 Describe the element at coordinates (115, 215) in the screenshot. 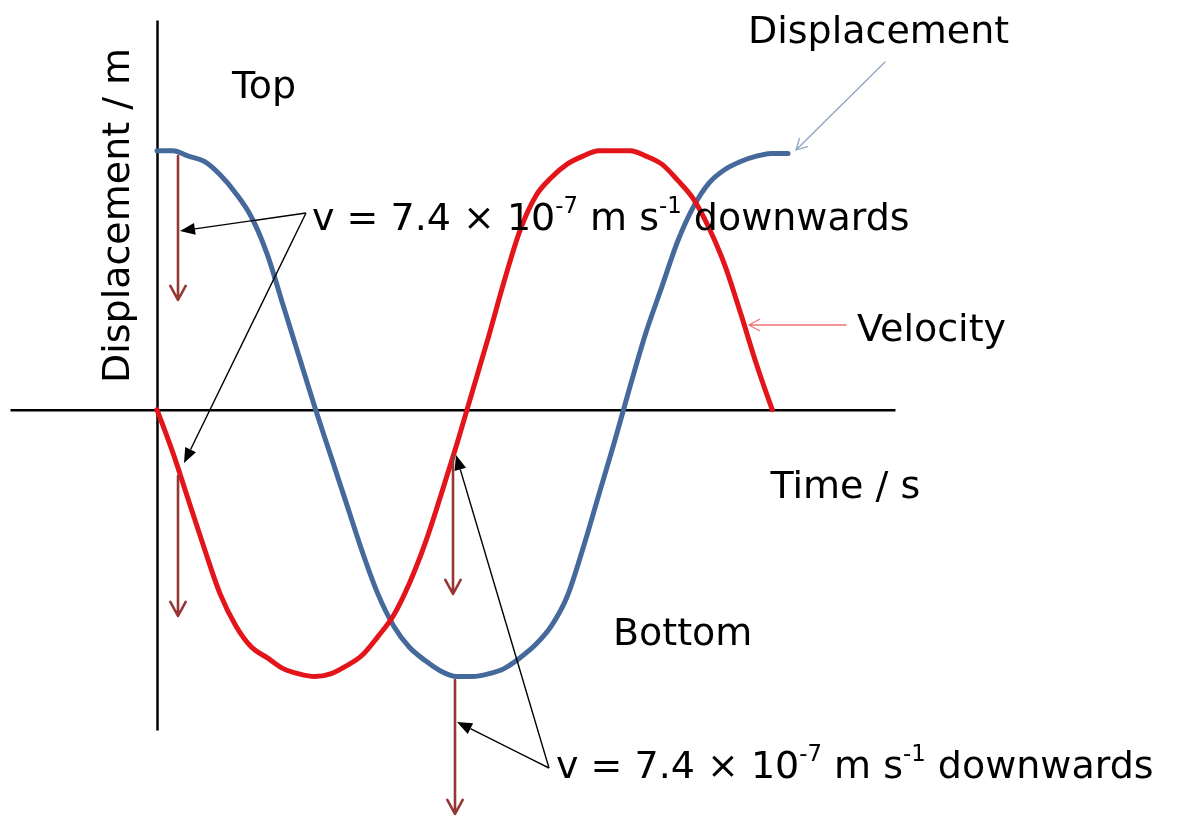

I see `y-axis-title: Displacement / m` at that location.